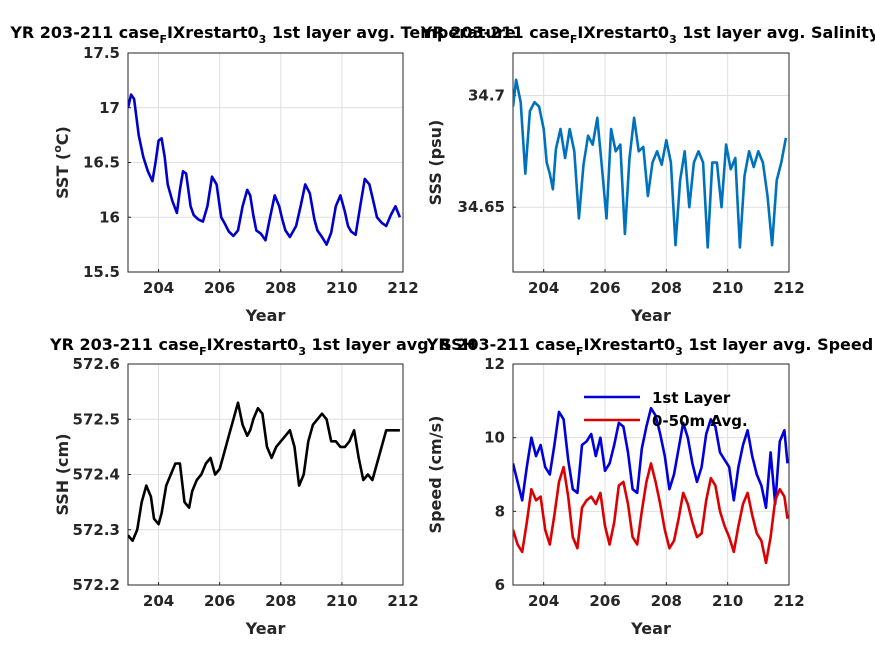 The height and width of the screenshot is (656, 875). I want to click on legend: 1st Layer 0-50m Avg., so click(666, 409).